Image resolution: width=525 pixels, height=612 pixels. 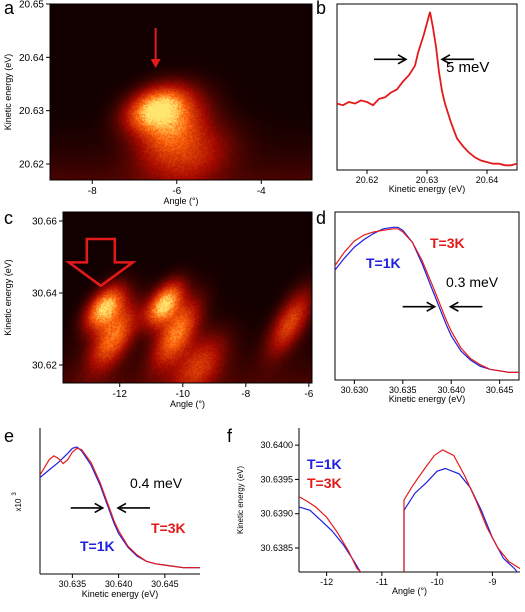 What do you see at coordinates (451, 390) in the screenshot?
I see `xtick-label-d-2: 30.640` at bounding box center [451, 390].